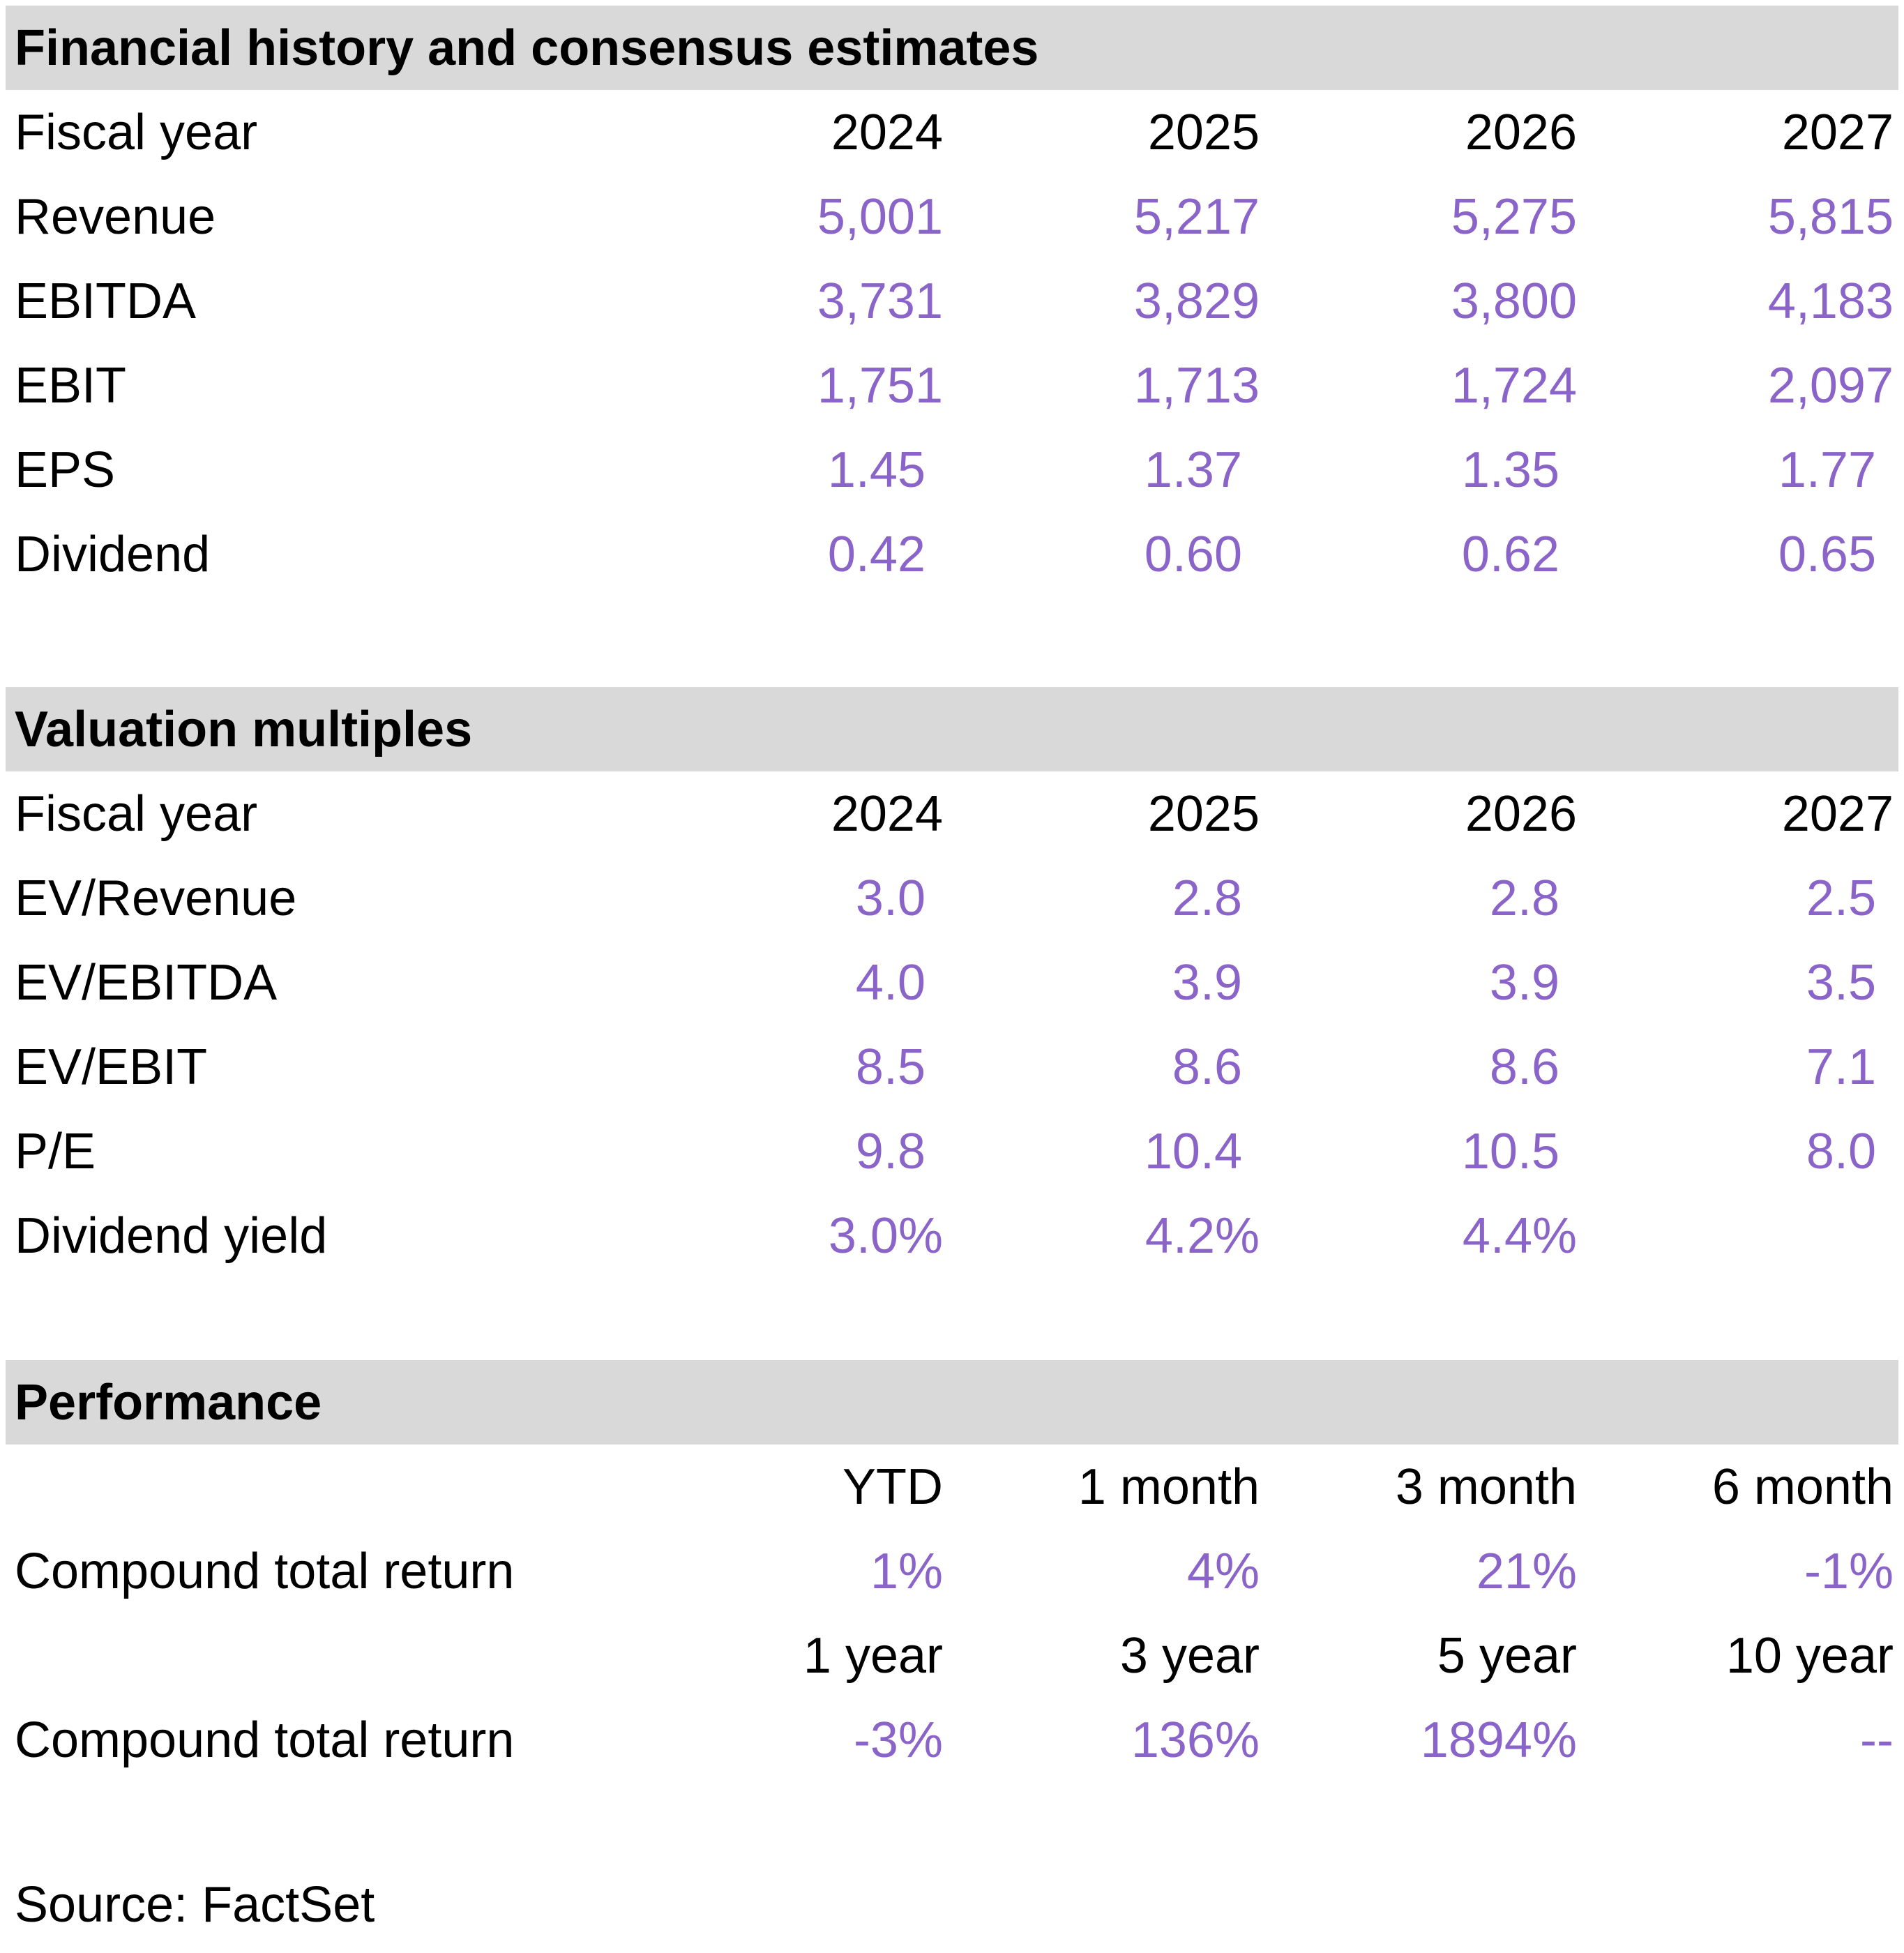  I want to click on value-cell: 0.62, so click(1510, 554).